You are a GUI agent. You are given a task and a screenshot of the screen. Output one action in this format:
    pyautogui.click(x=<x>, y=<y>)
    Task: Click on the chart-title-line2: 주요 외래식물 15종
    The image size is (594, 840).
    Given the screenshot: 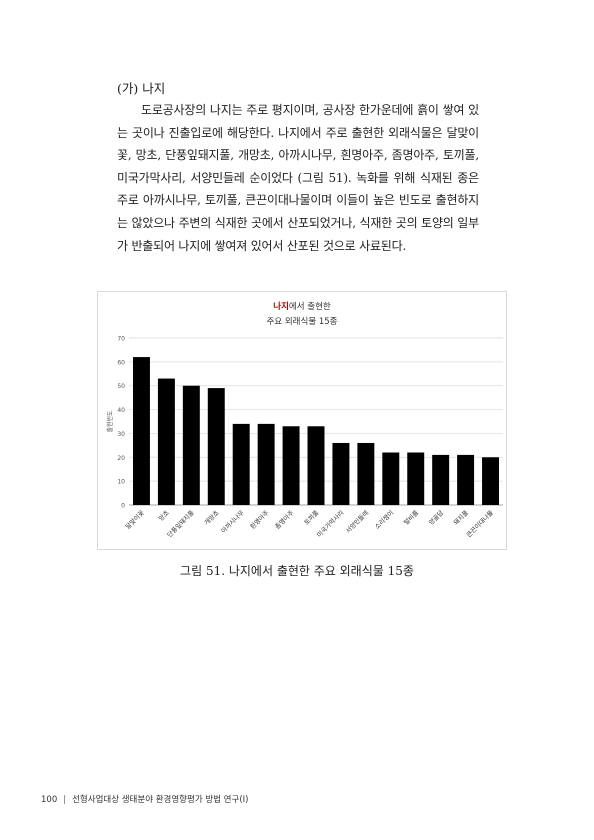 What is the action you would take?
    pyautogui.click(x=302, y=322)
    